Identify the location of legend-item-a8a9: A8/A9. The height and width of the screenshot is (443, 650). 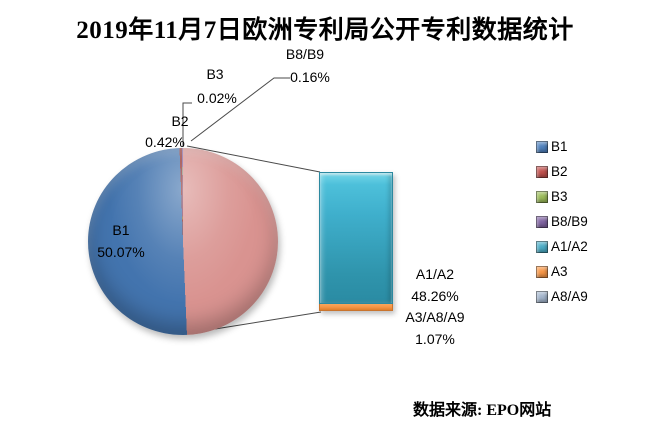
(562, 296).